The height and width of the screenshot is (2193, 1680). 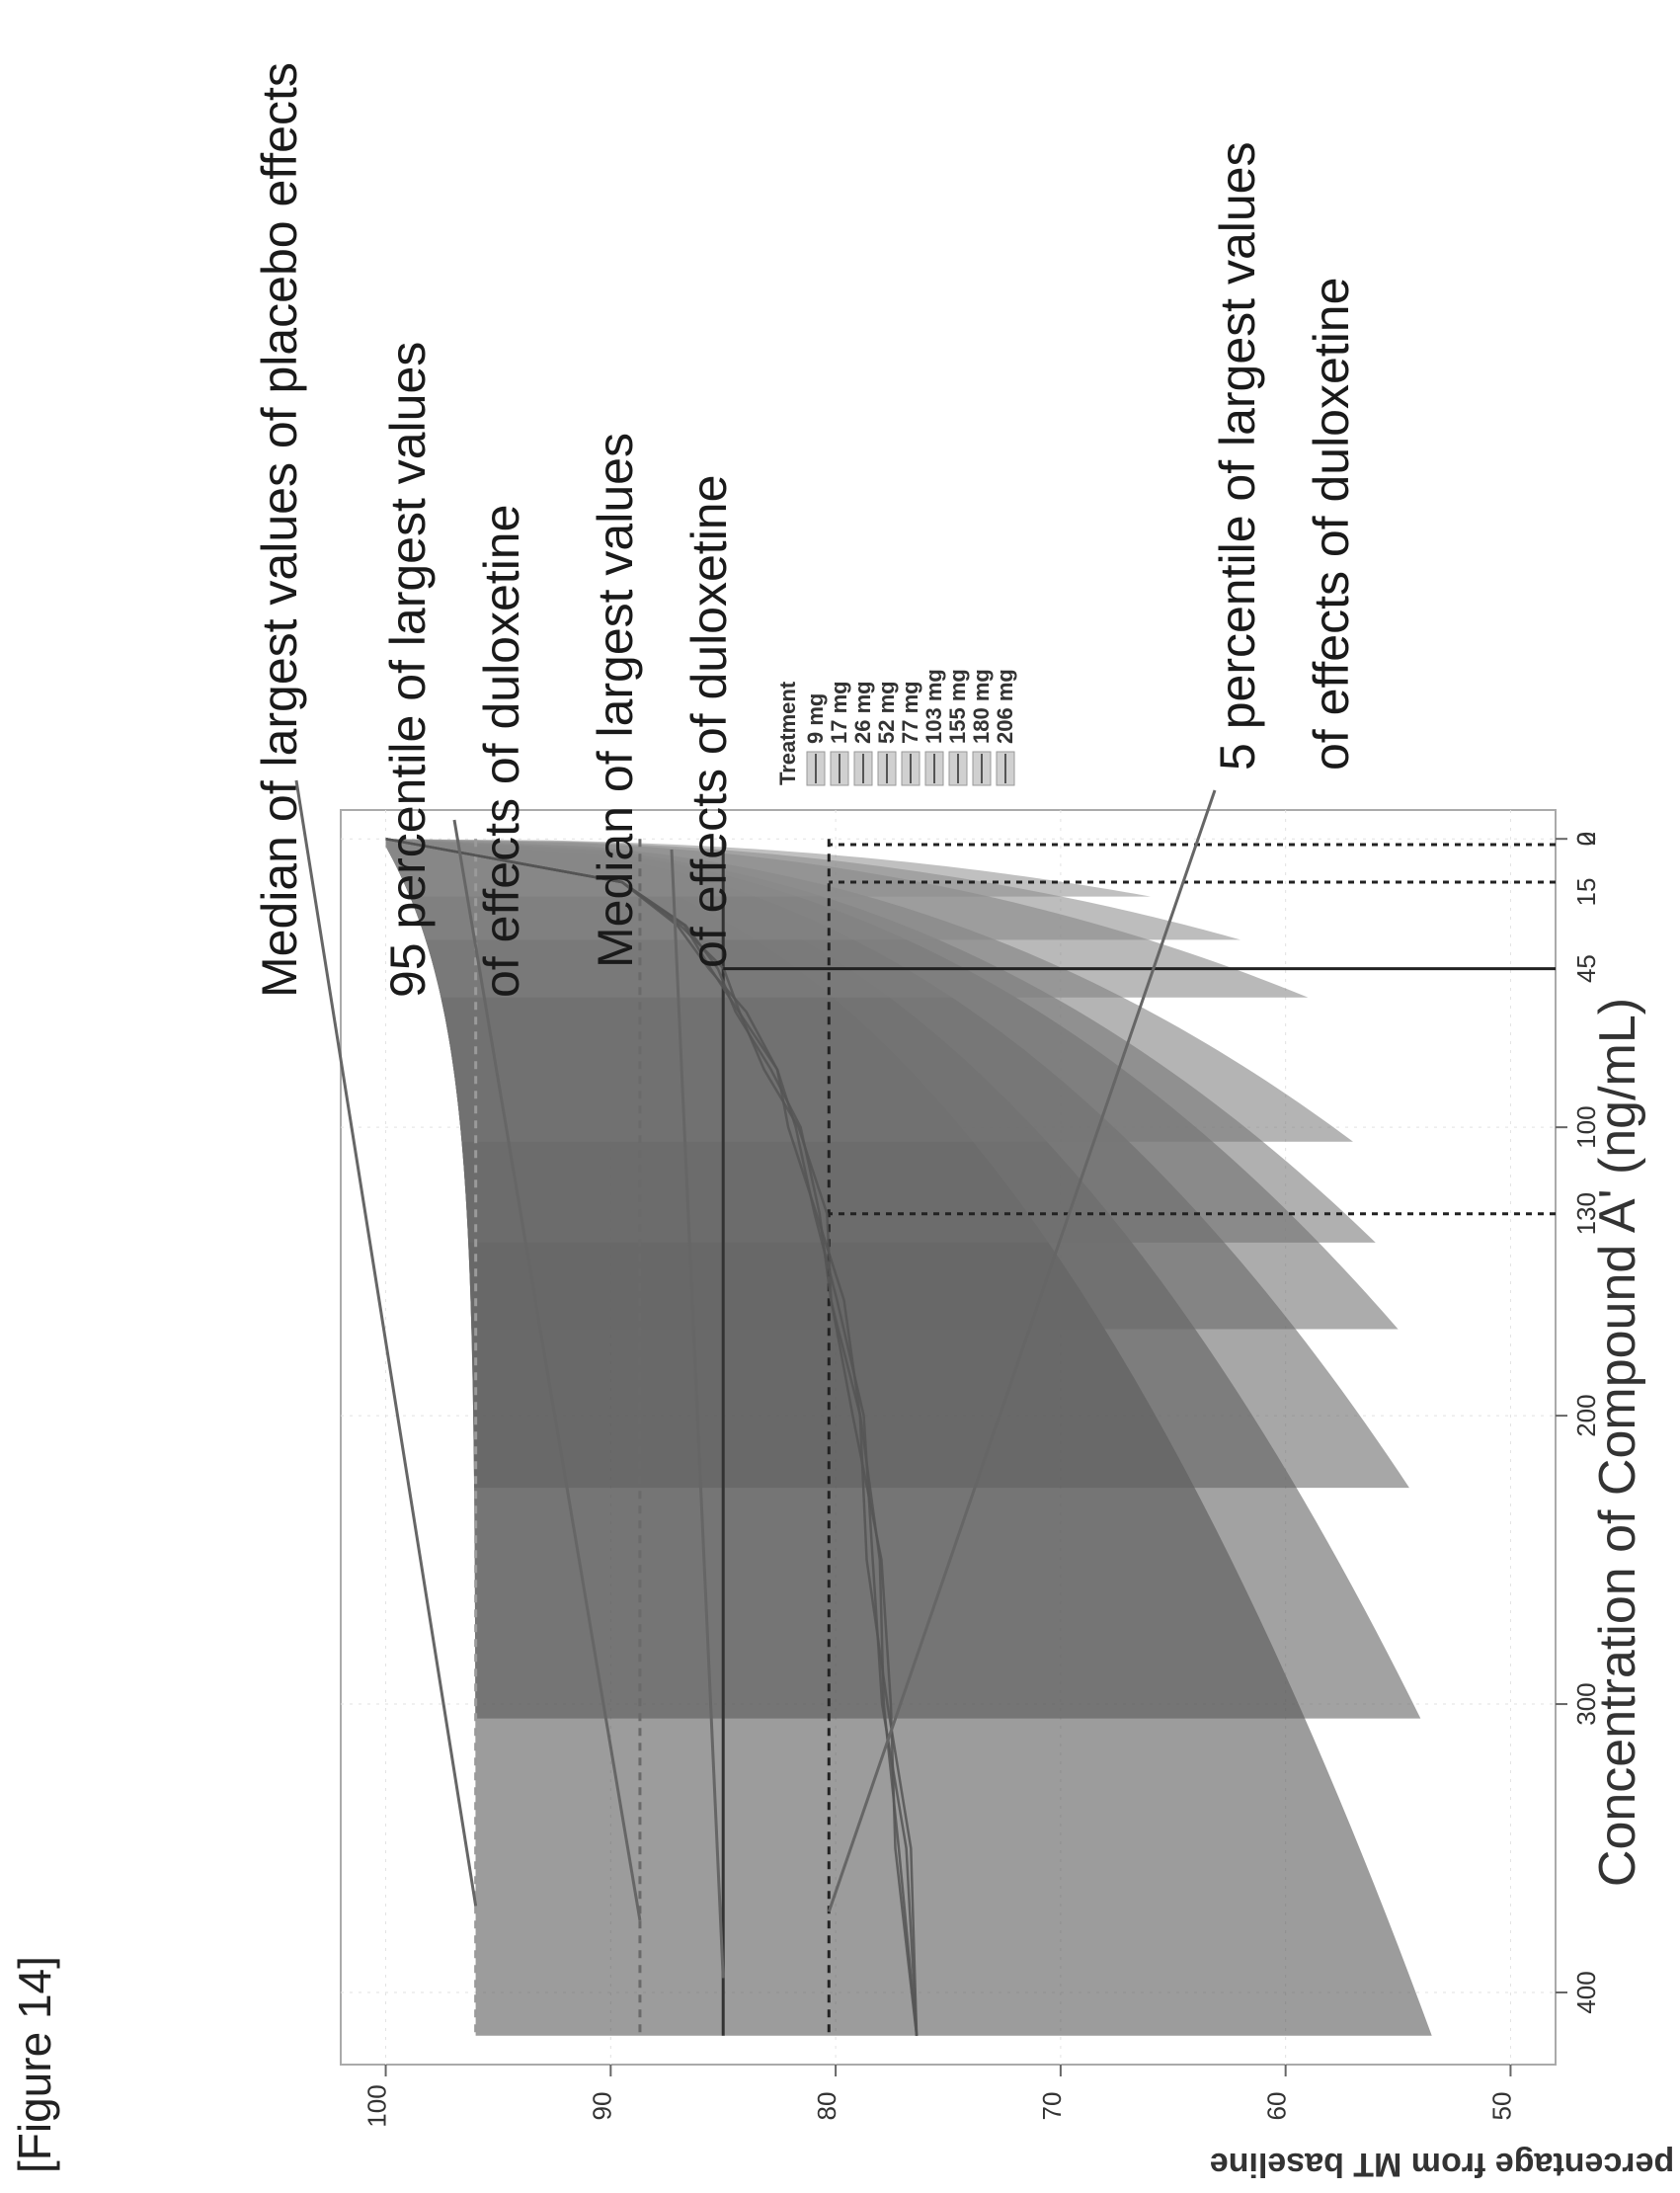 What do you see at coordinates (839, 712) in the screenshot?
I see `legend-entry: 17 mg` at bounding box center [839, 712].